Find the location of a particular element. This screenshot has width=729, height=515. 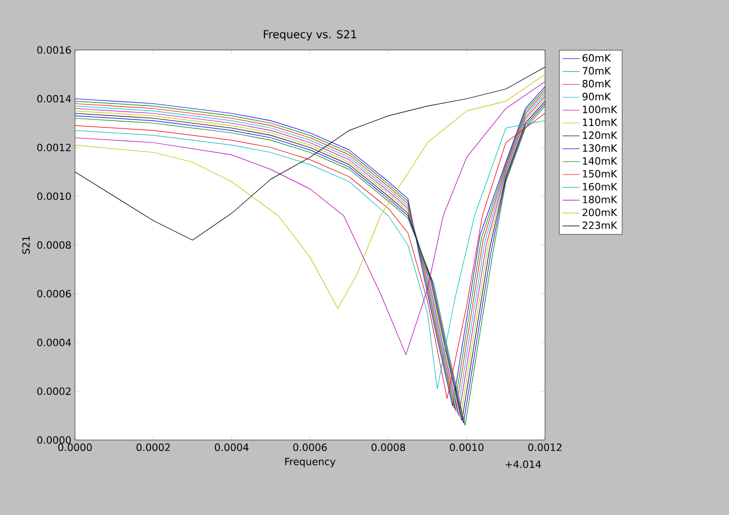

legend-label: 80mK is located at coordinates (597, 84).